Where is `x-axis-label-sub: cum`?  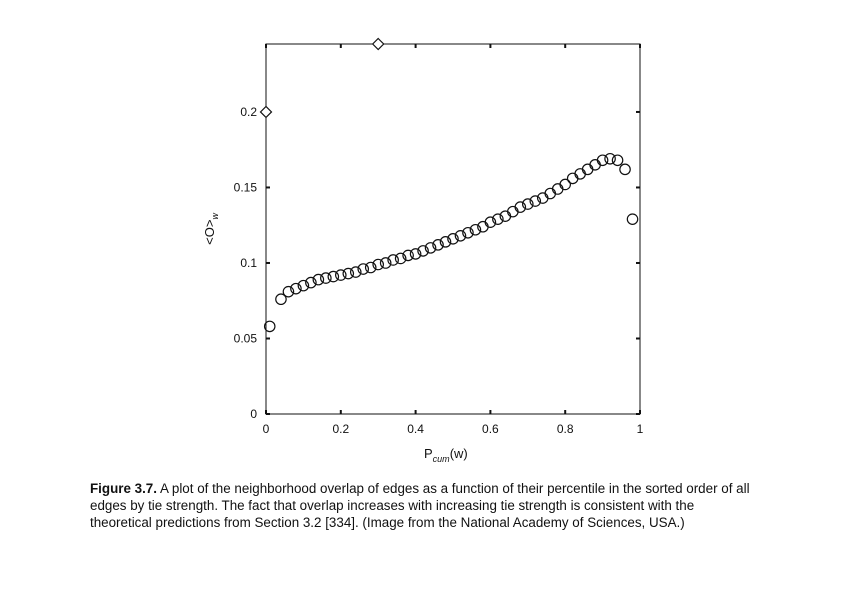
x-axis-label-sub: cum is located at coordinates (442, 459).